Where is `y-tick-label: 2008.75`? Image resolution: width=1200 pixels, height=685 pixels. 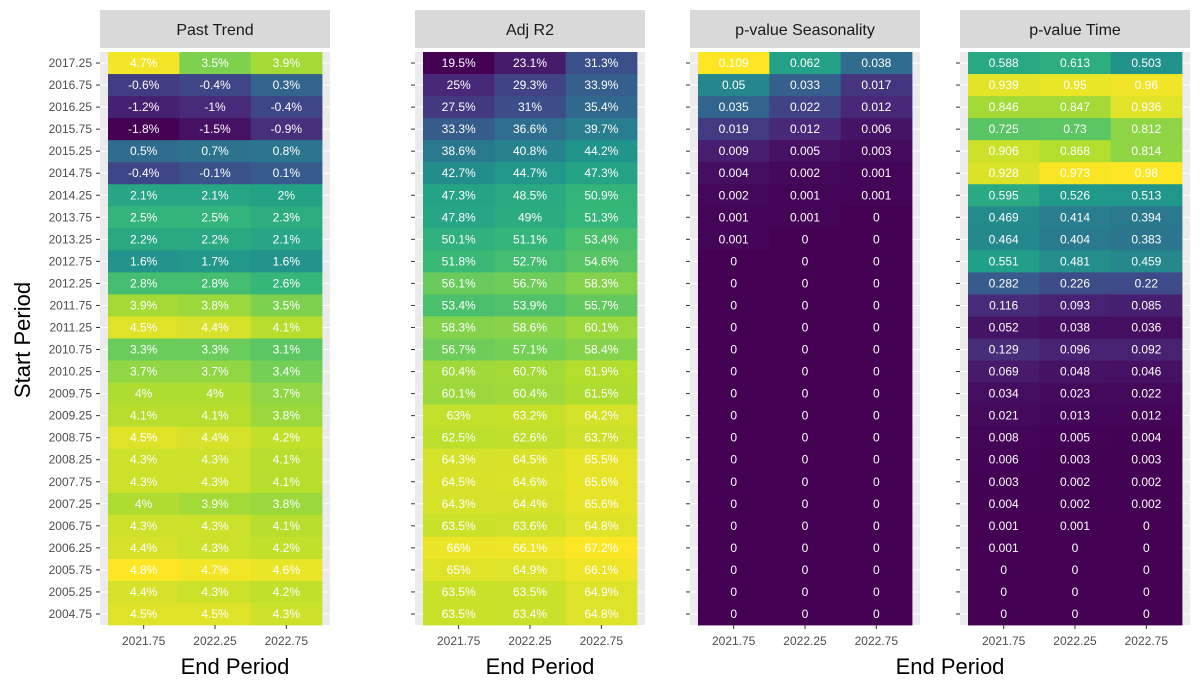 y-tick-label: 2008.75 is located at coordinates (71, 438).